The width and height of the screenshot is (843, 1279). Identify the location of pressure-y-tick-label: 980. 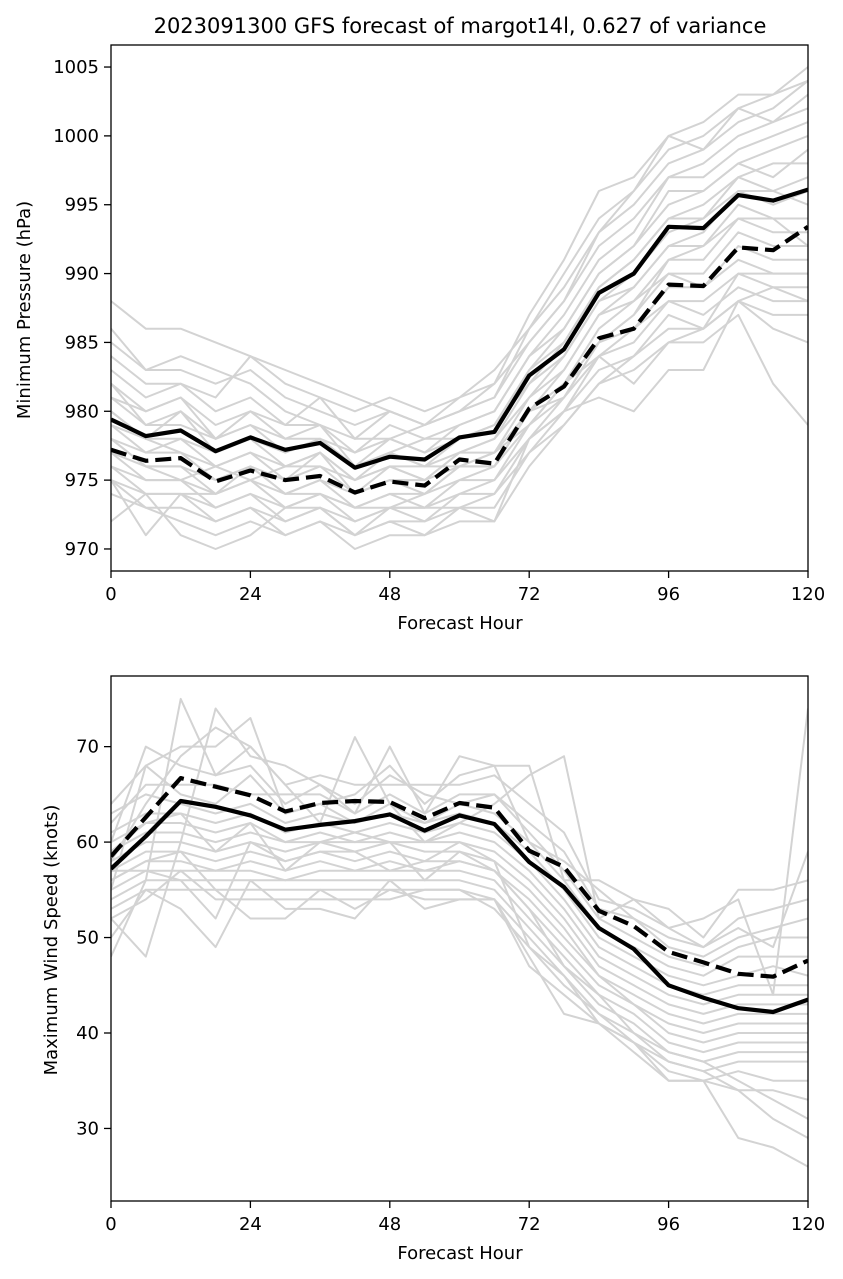
(82, 411).